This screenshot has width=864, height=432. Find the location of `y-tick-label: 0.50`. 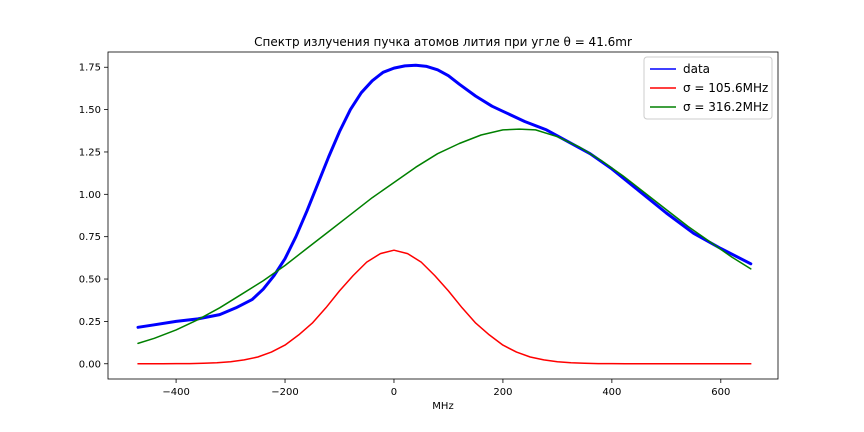

y-tick-label: 0.50 is located at coordinates (90, 280).